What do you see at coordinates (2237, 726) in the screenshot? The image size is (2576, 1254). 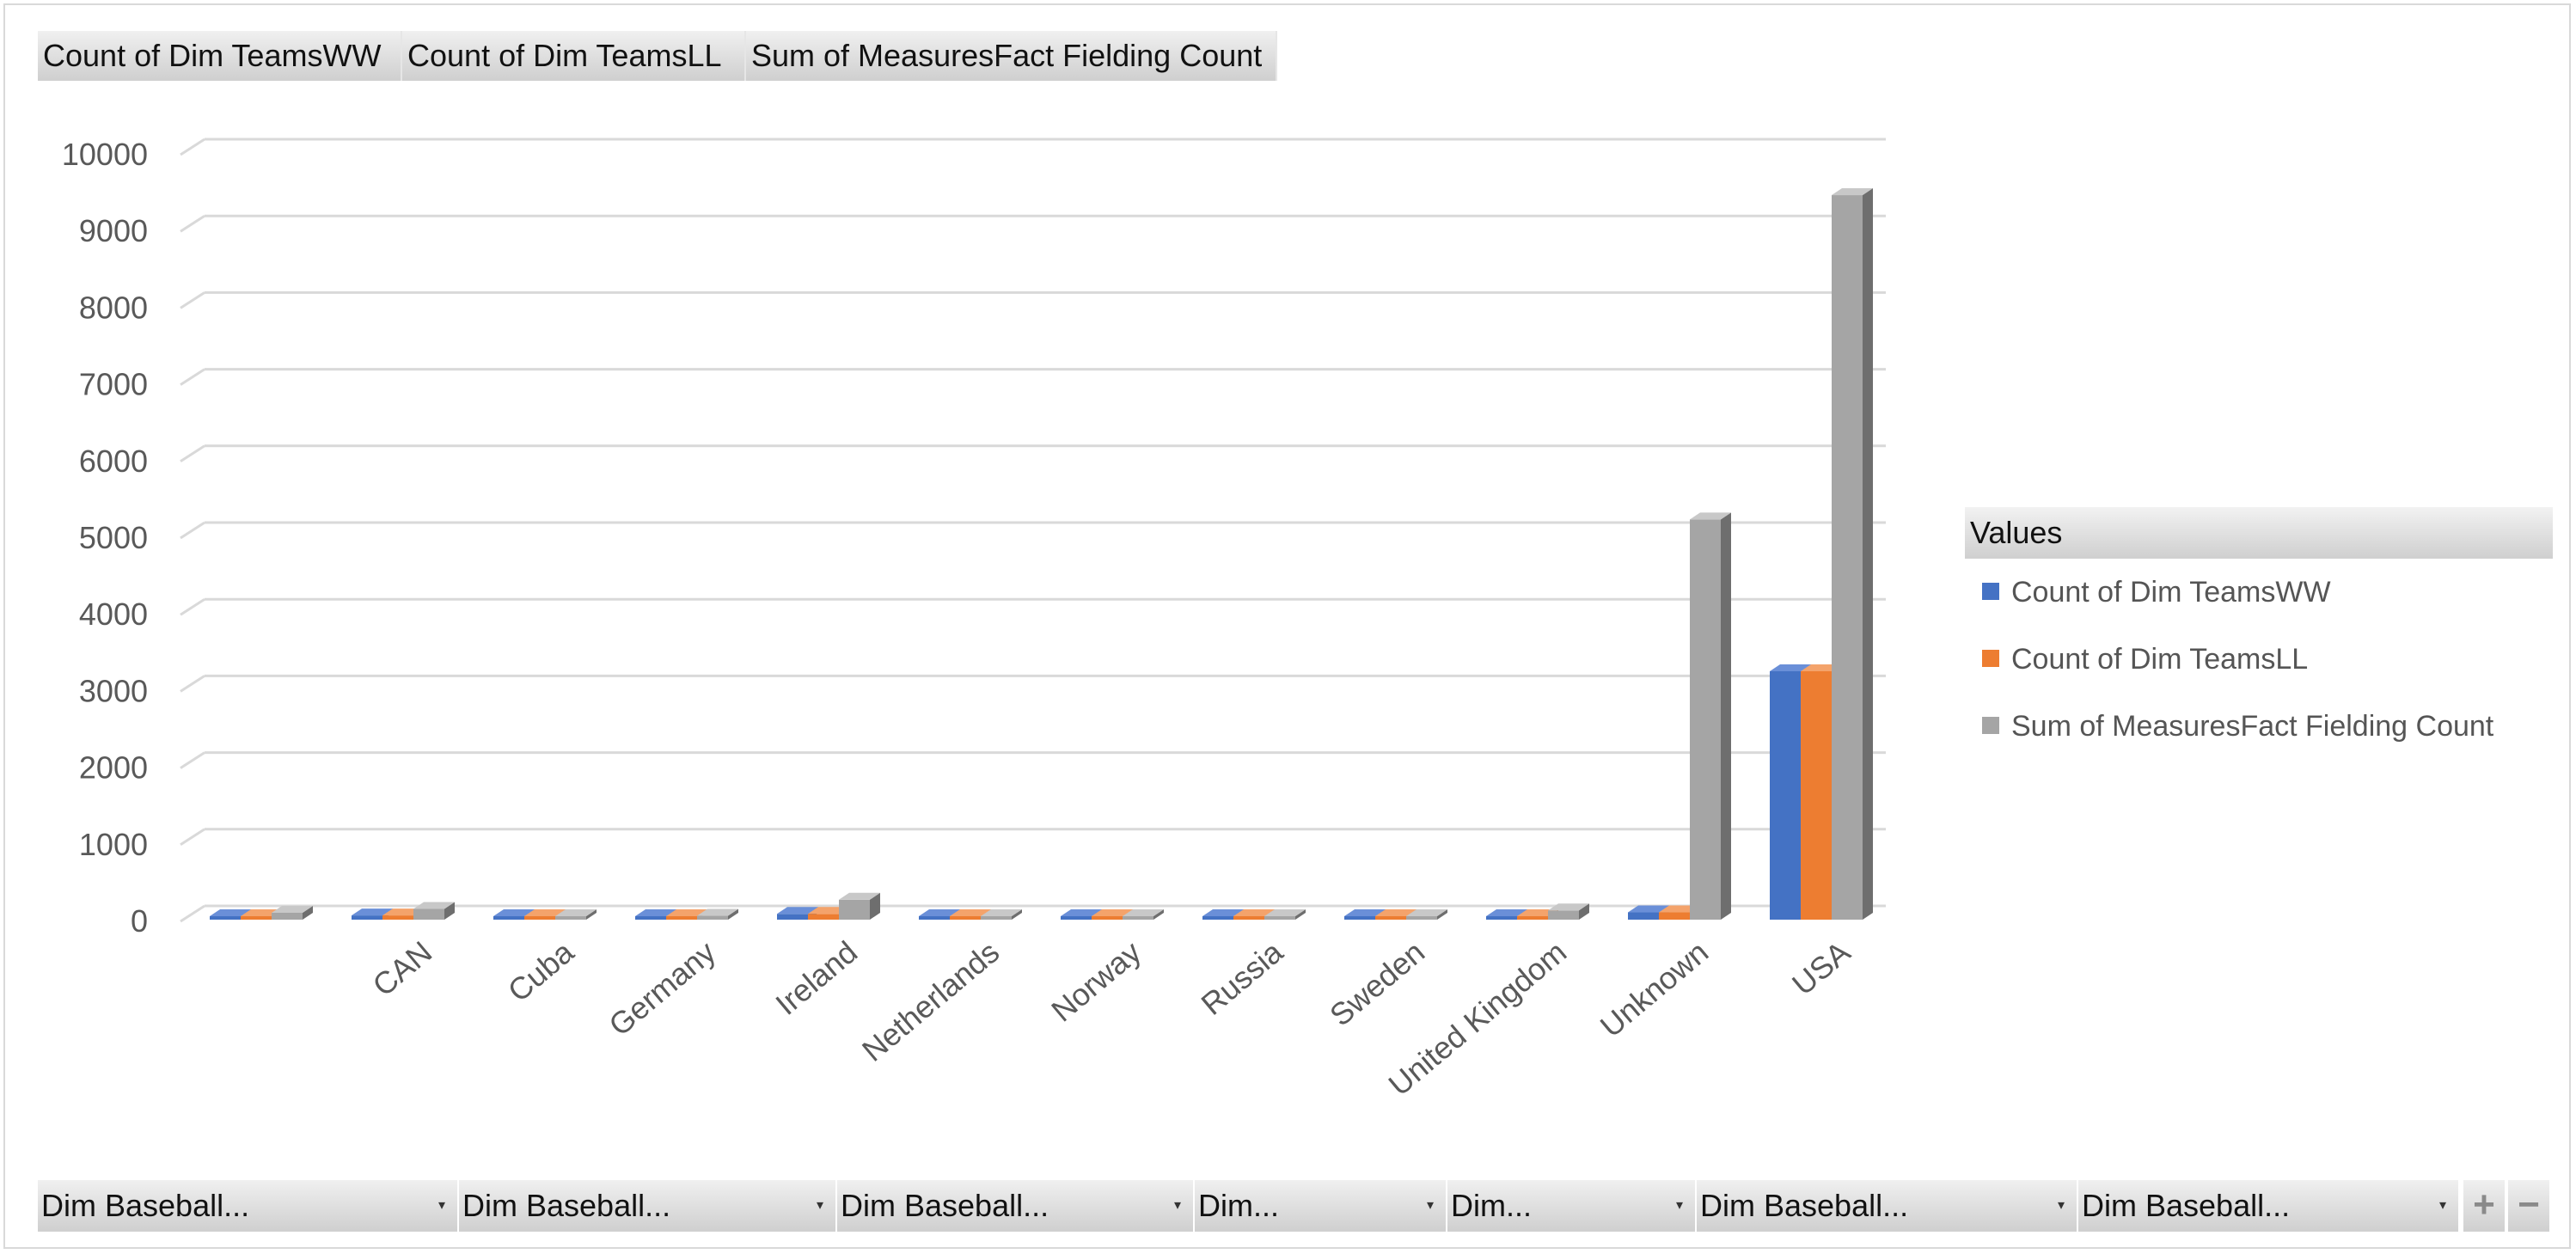 I see `legend-item: Sum of MeasuresFact Fielding Count` at bounding box center [2237, 726].